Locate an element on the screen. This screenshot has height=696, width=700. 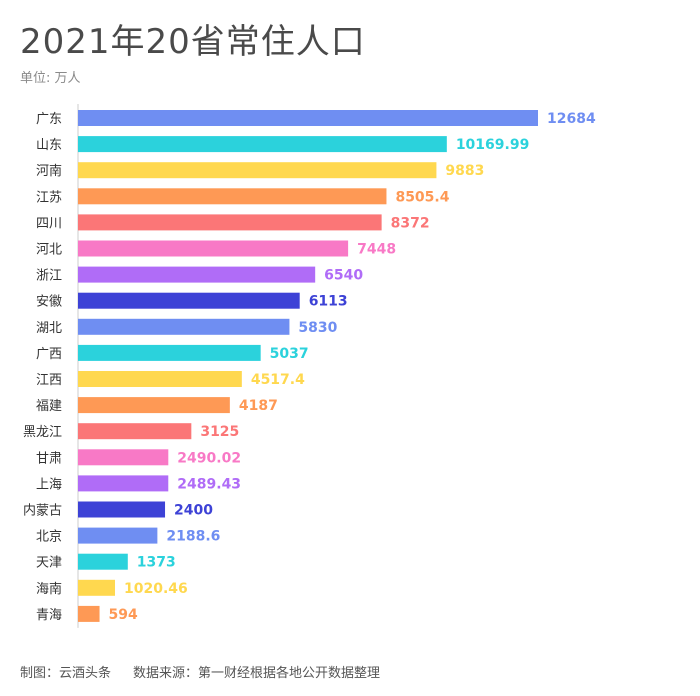
category-label: 安徽 is located at coordinates (49, 302).